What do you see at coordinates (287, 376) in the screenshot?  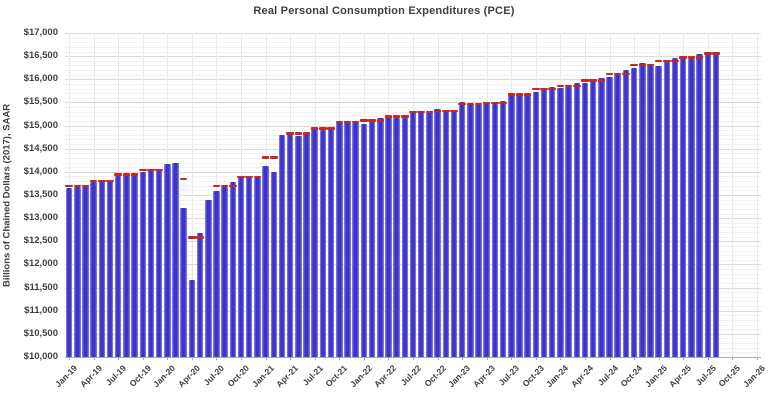 I see `x-tick-label: Apr-21` at bounding box center [287, 376].